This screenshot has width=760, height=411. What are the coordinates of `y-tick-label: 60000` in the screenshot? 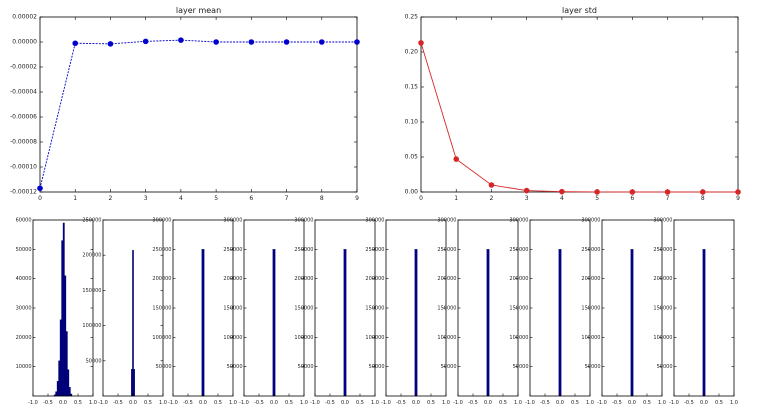 It's located at (24, 221).